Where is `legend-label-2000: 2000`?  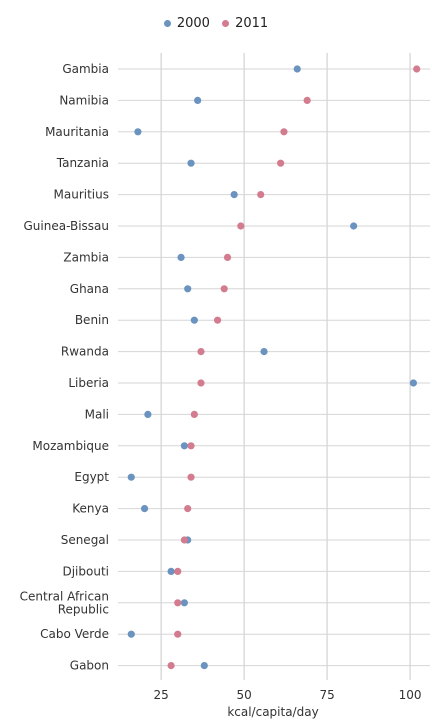
legend-label-2000: 2000 is located at coordinates (193, 23).